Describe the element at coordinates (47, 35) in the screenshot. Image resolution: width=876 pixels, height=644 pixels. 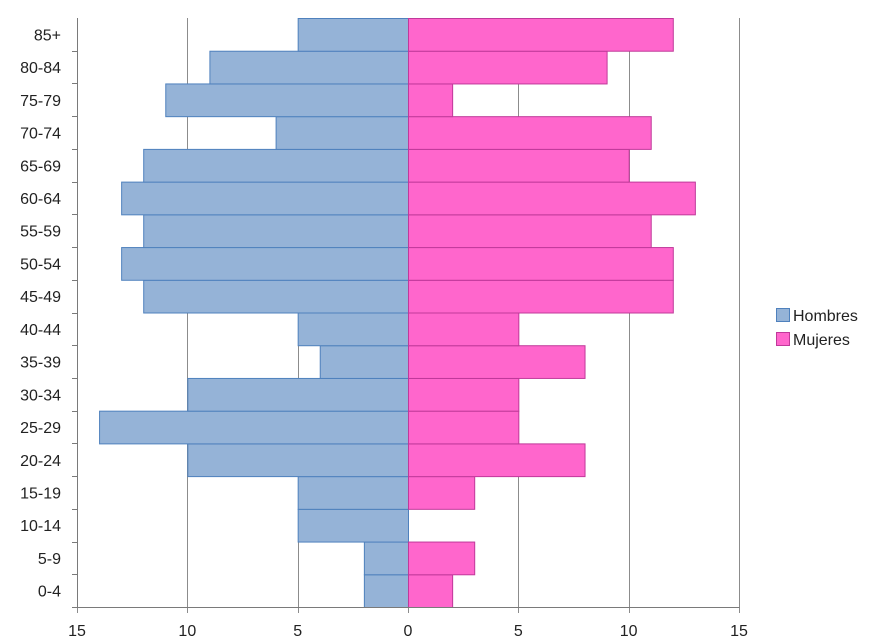
I see `y-tick-label: 85+` at that location.